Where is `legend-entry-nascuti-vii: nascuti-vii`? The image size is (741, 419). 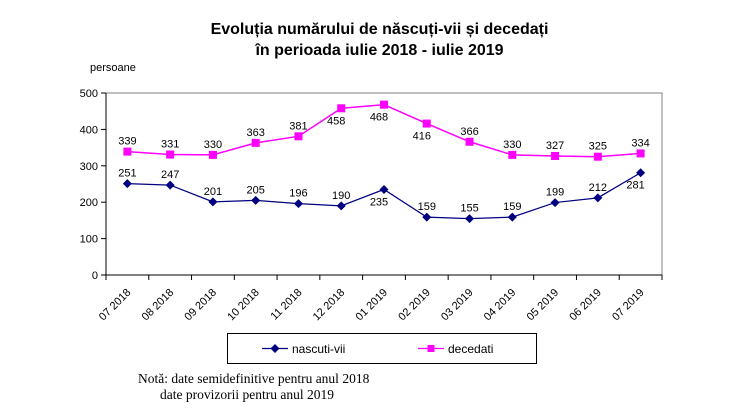 legend-entry-nascuti-vii: nascuti-vii is located at coordinates (303, 348).